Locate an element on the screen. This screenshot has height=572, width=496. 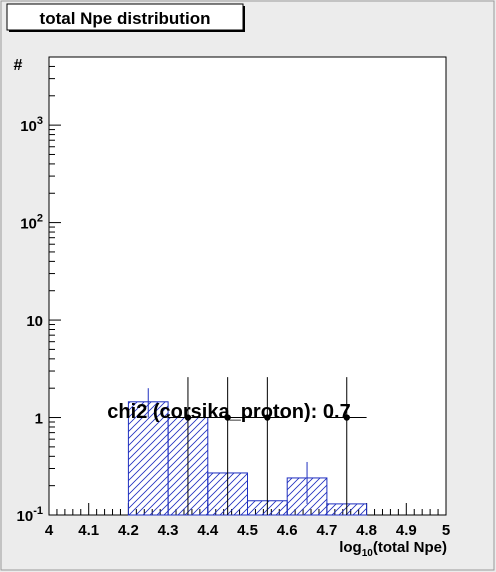
y-tick-label: 10³ is located at coordinates (31, 125).